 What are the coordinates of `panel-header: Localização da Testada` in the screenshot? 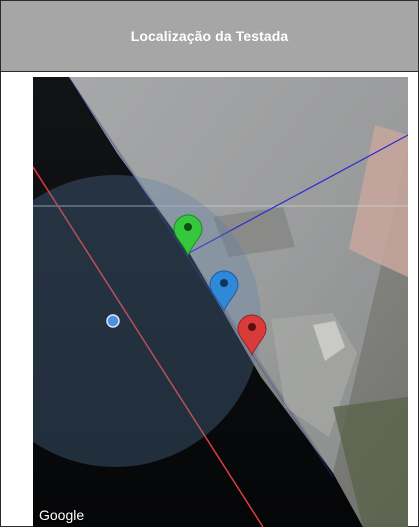 It's located at (209, 36).